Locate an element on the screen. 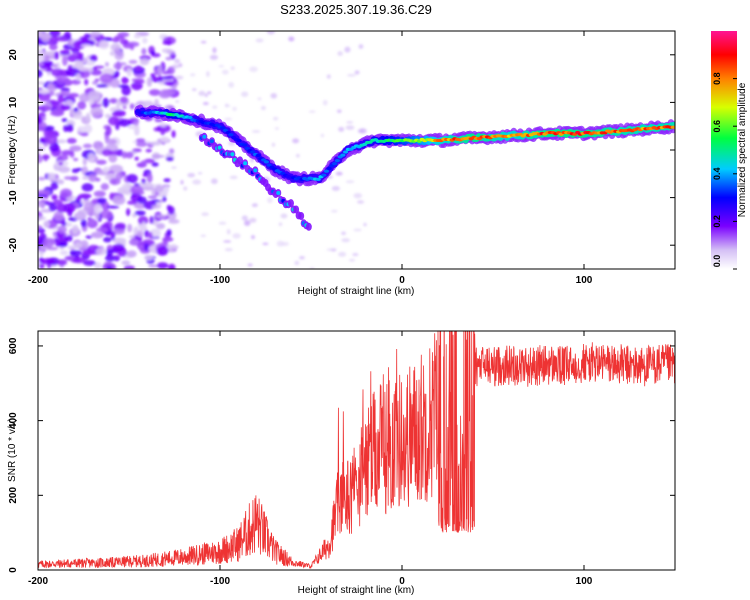 Image resolution: width=750 pixels, height=600 pixels. snr-ytick-label: 400 is located at coordinates (13, 420).